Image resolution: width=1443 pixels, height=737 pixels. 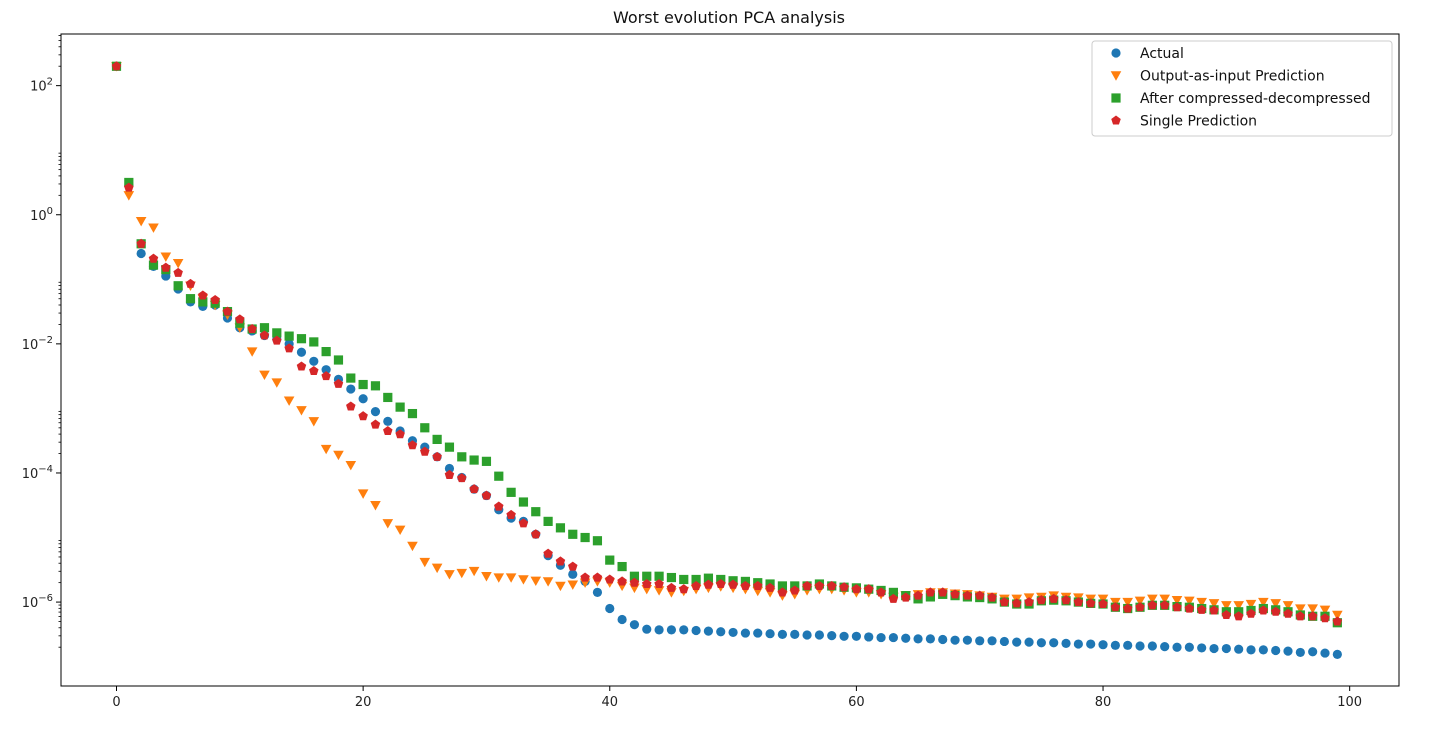 I want to click on y-tick-label: 10⁰, so click(x=41, y=215).